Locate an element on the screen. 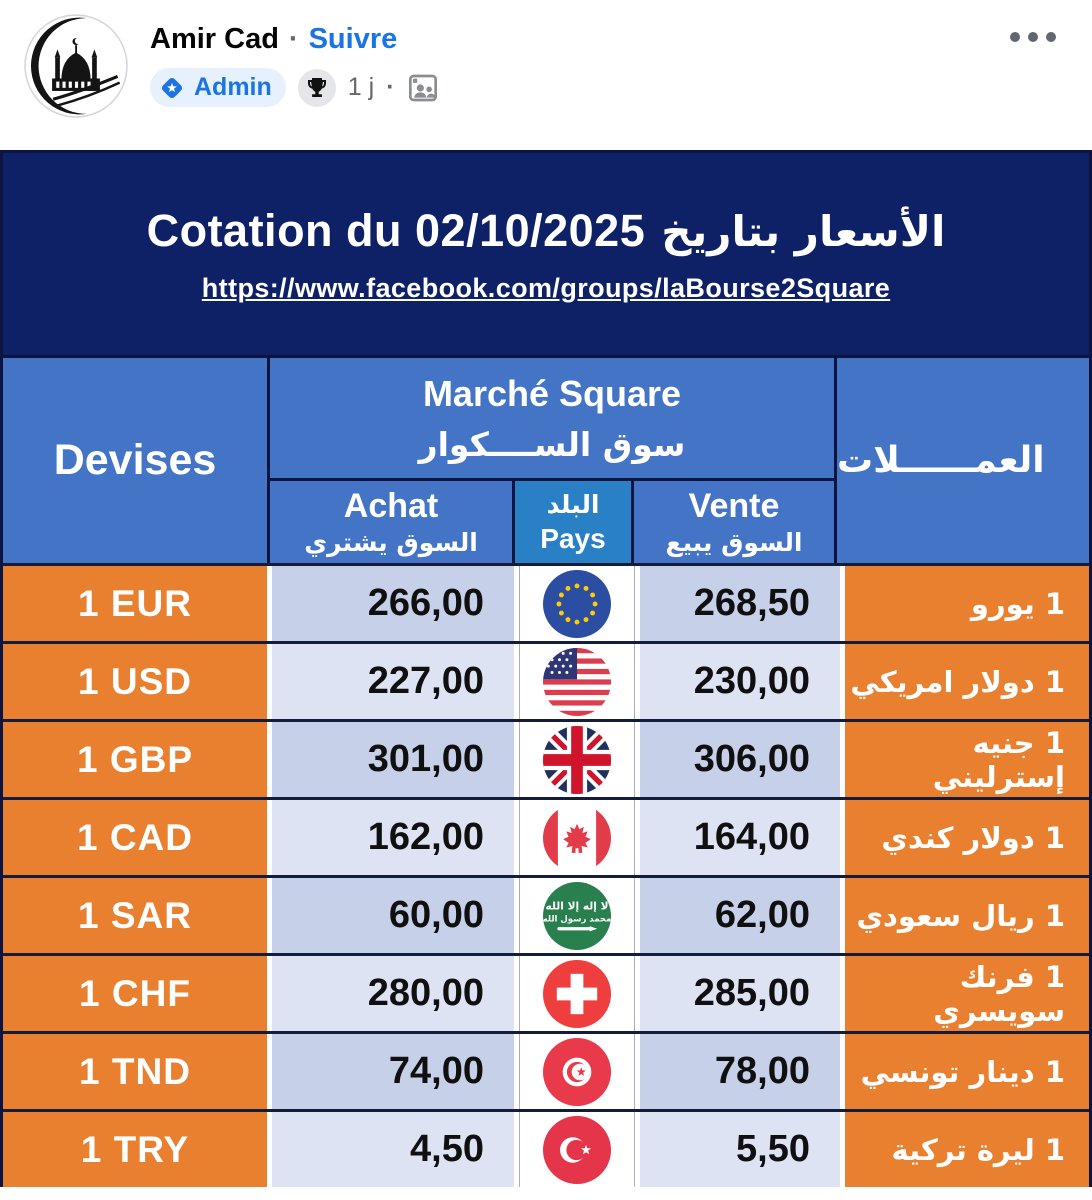 The image size is (1092, 1200). currency-code: 1 EUR is located at coordinates (135, 603).